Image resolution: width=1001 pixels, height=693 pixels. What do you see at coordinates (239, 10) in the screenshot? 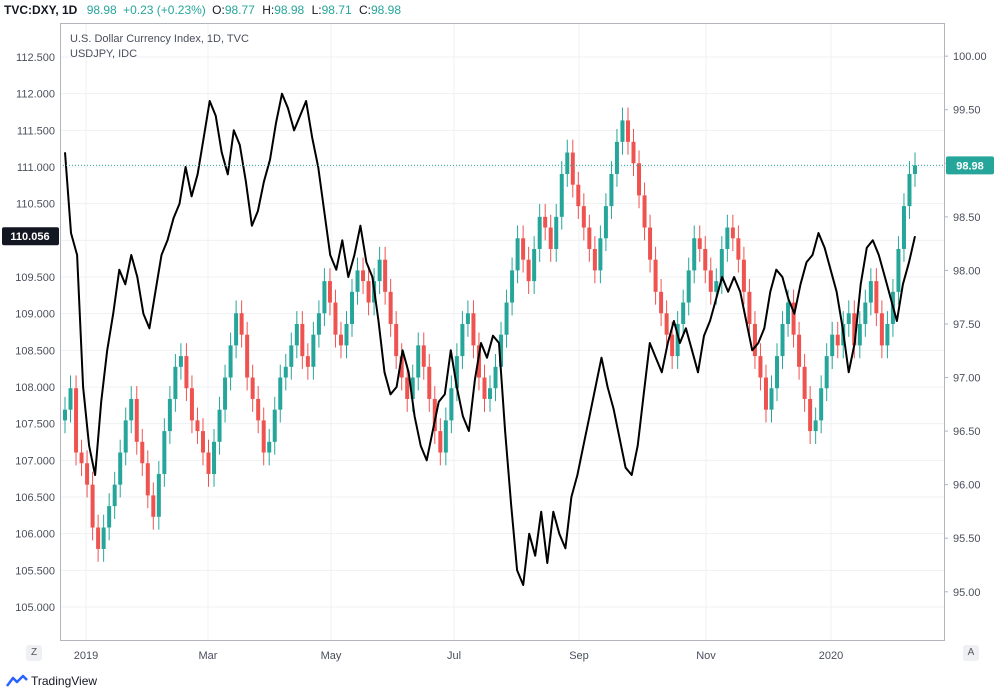
I see `open-value: 98.77` at bounding box center [239, 10].